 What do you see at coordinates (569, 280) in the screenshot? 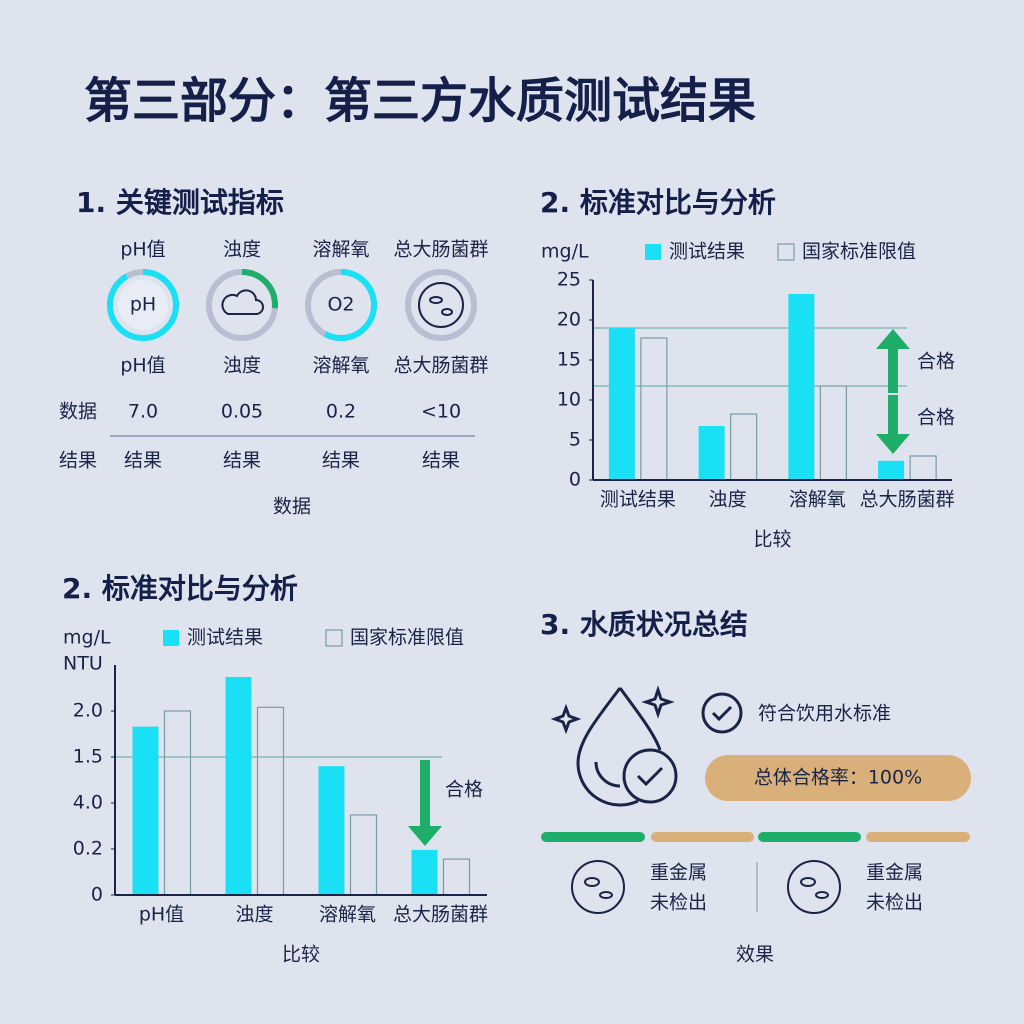
I see `y-tick-label: 25` at bounding box center [569, 280].